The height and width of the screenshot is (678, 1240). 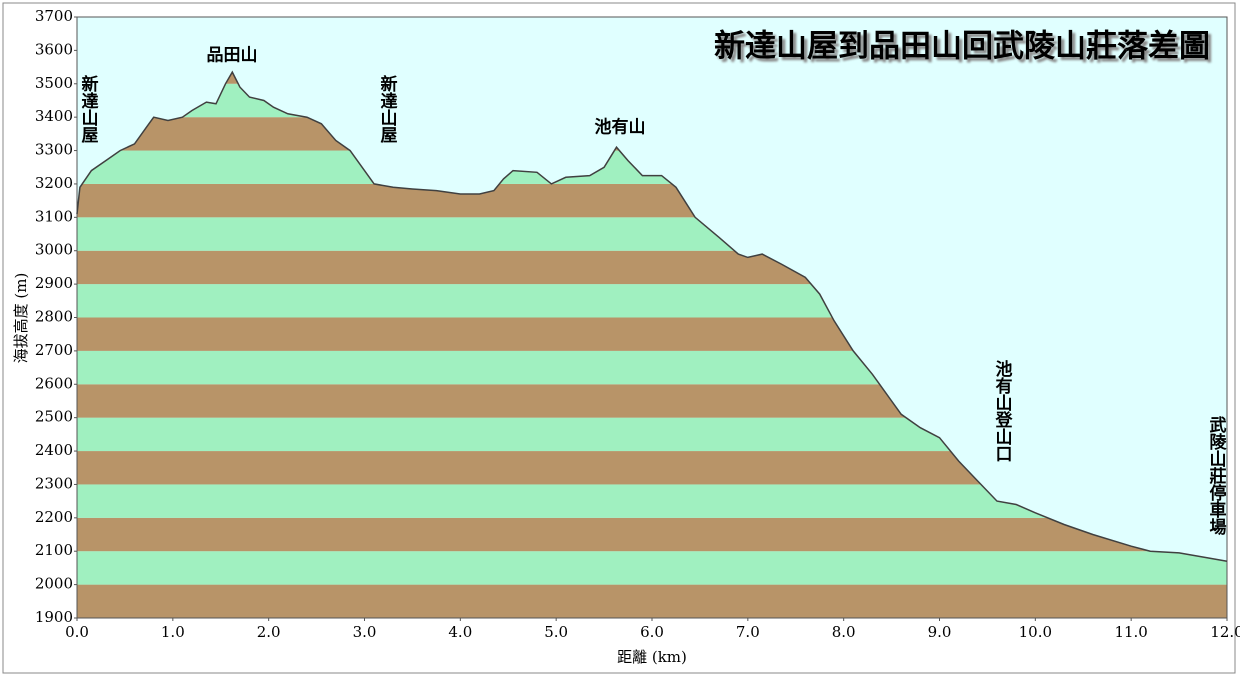 What do you see at coordinates (54, 283) in the screenshot?
I see `y-tick-label: 2900` at bounding box center [54, 283].